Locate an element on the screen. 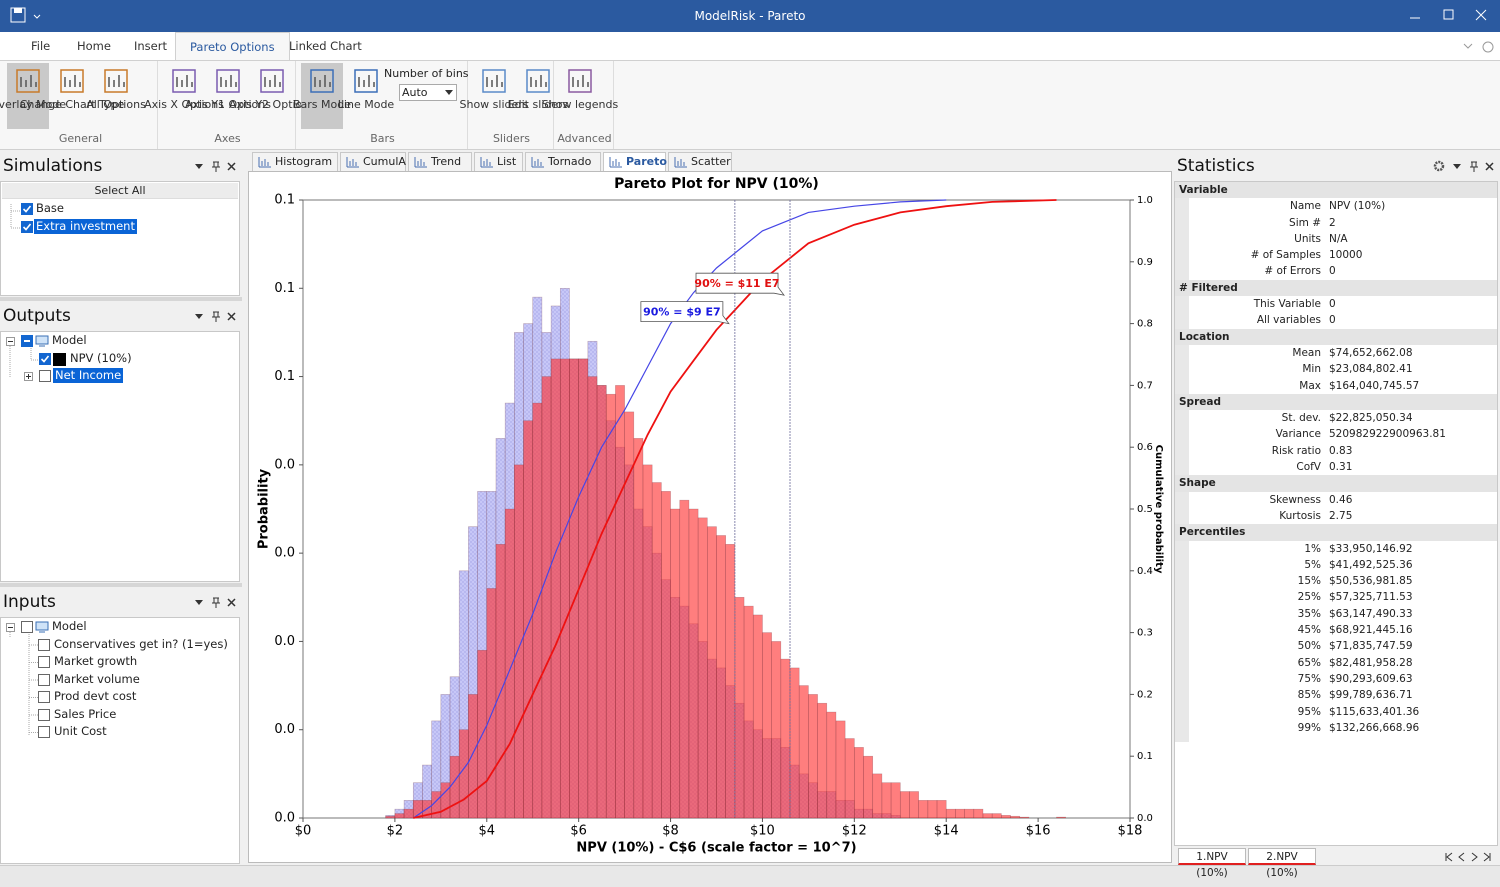  ribbon-button: Edit sliders is located at coordinates (538, 96).